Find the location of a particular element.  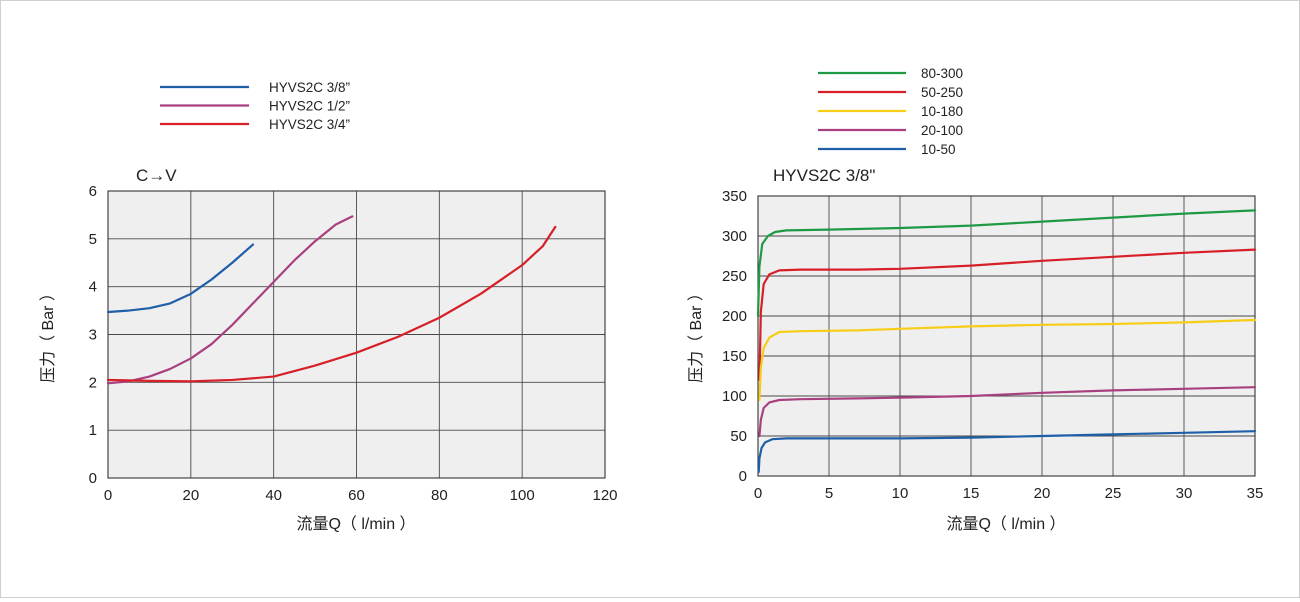

legend-label: HYVS2C 1/2” is located at coordinates (309, 106).